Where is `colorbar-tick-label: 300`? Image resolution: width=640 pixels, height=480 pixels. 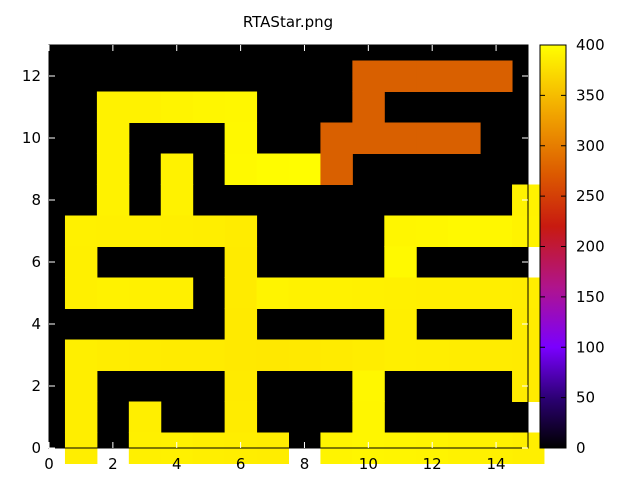 colorbar-tick-label: 300 is located at coordinates (590, 146).